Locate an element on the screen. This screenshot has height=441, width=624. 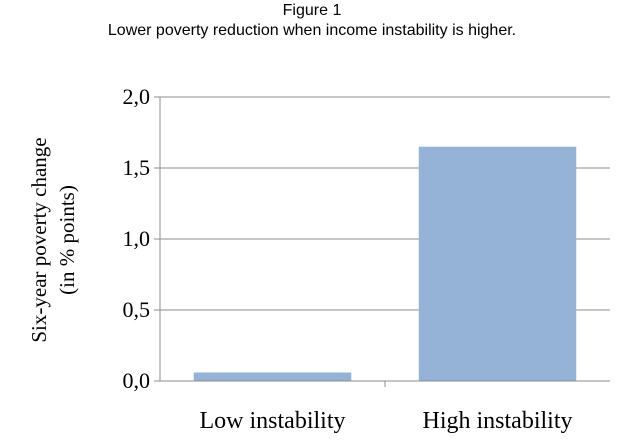
figure-label: Figure 1 is located at coordinates (312, 10).